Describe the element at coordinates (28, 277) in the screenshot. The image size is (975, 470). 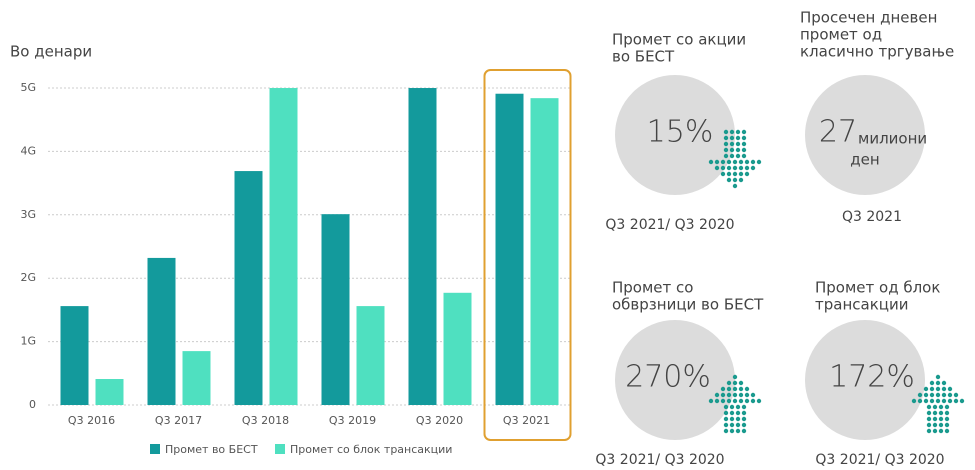
I see `y-tick-label: 2G` at that location.